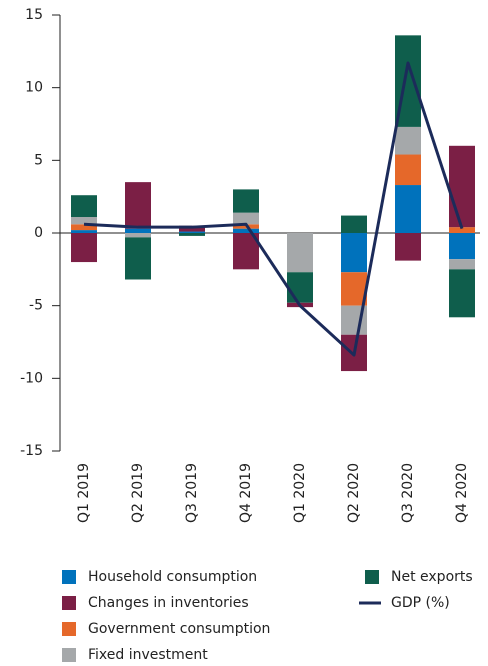 The image size is (488, 666). Describe the element at coordinates (38, 160) in the screenshot. I see `y-tick-label: 5` at that location.